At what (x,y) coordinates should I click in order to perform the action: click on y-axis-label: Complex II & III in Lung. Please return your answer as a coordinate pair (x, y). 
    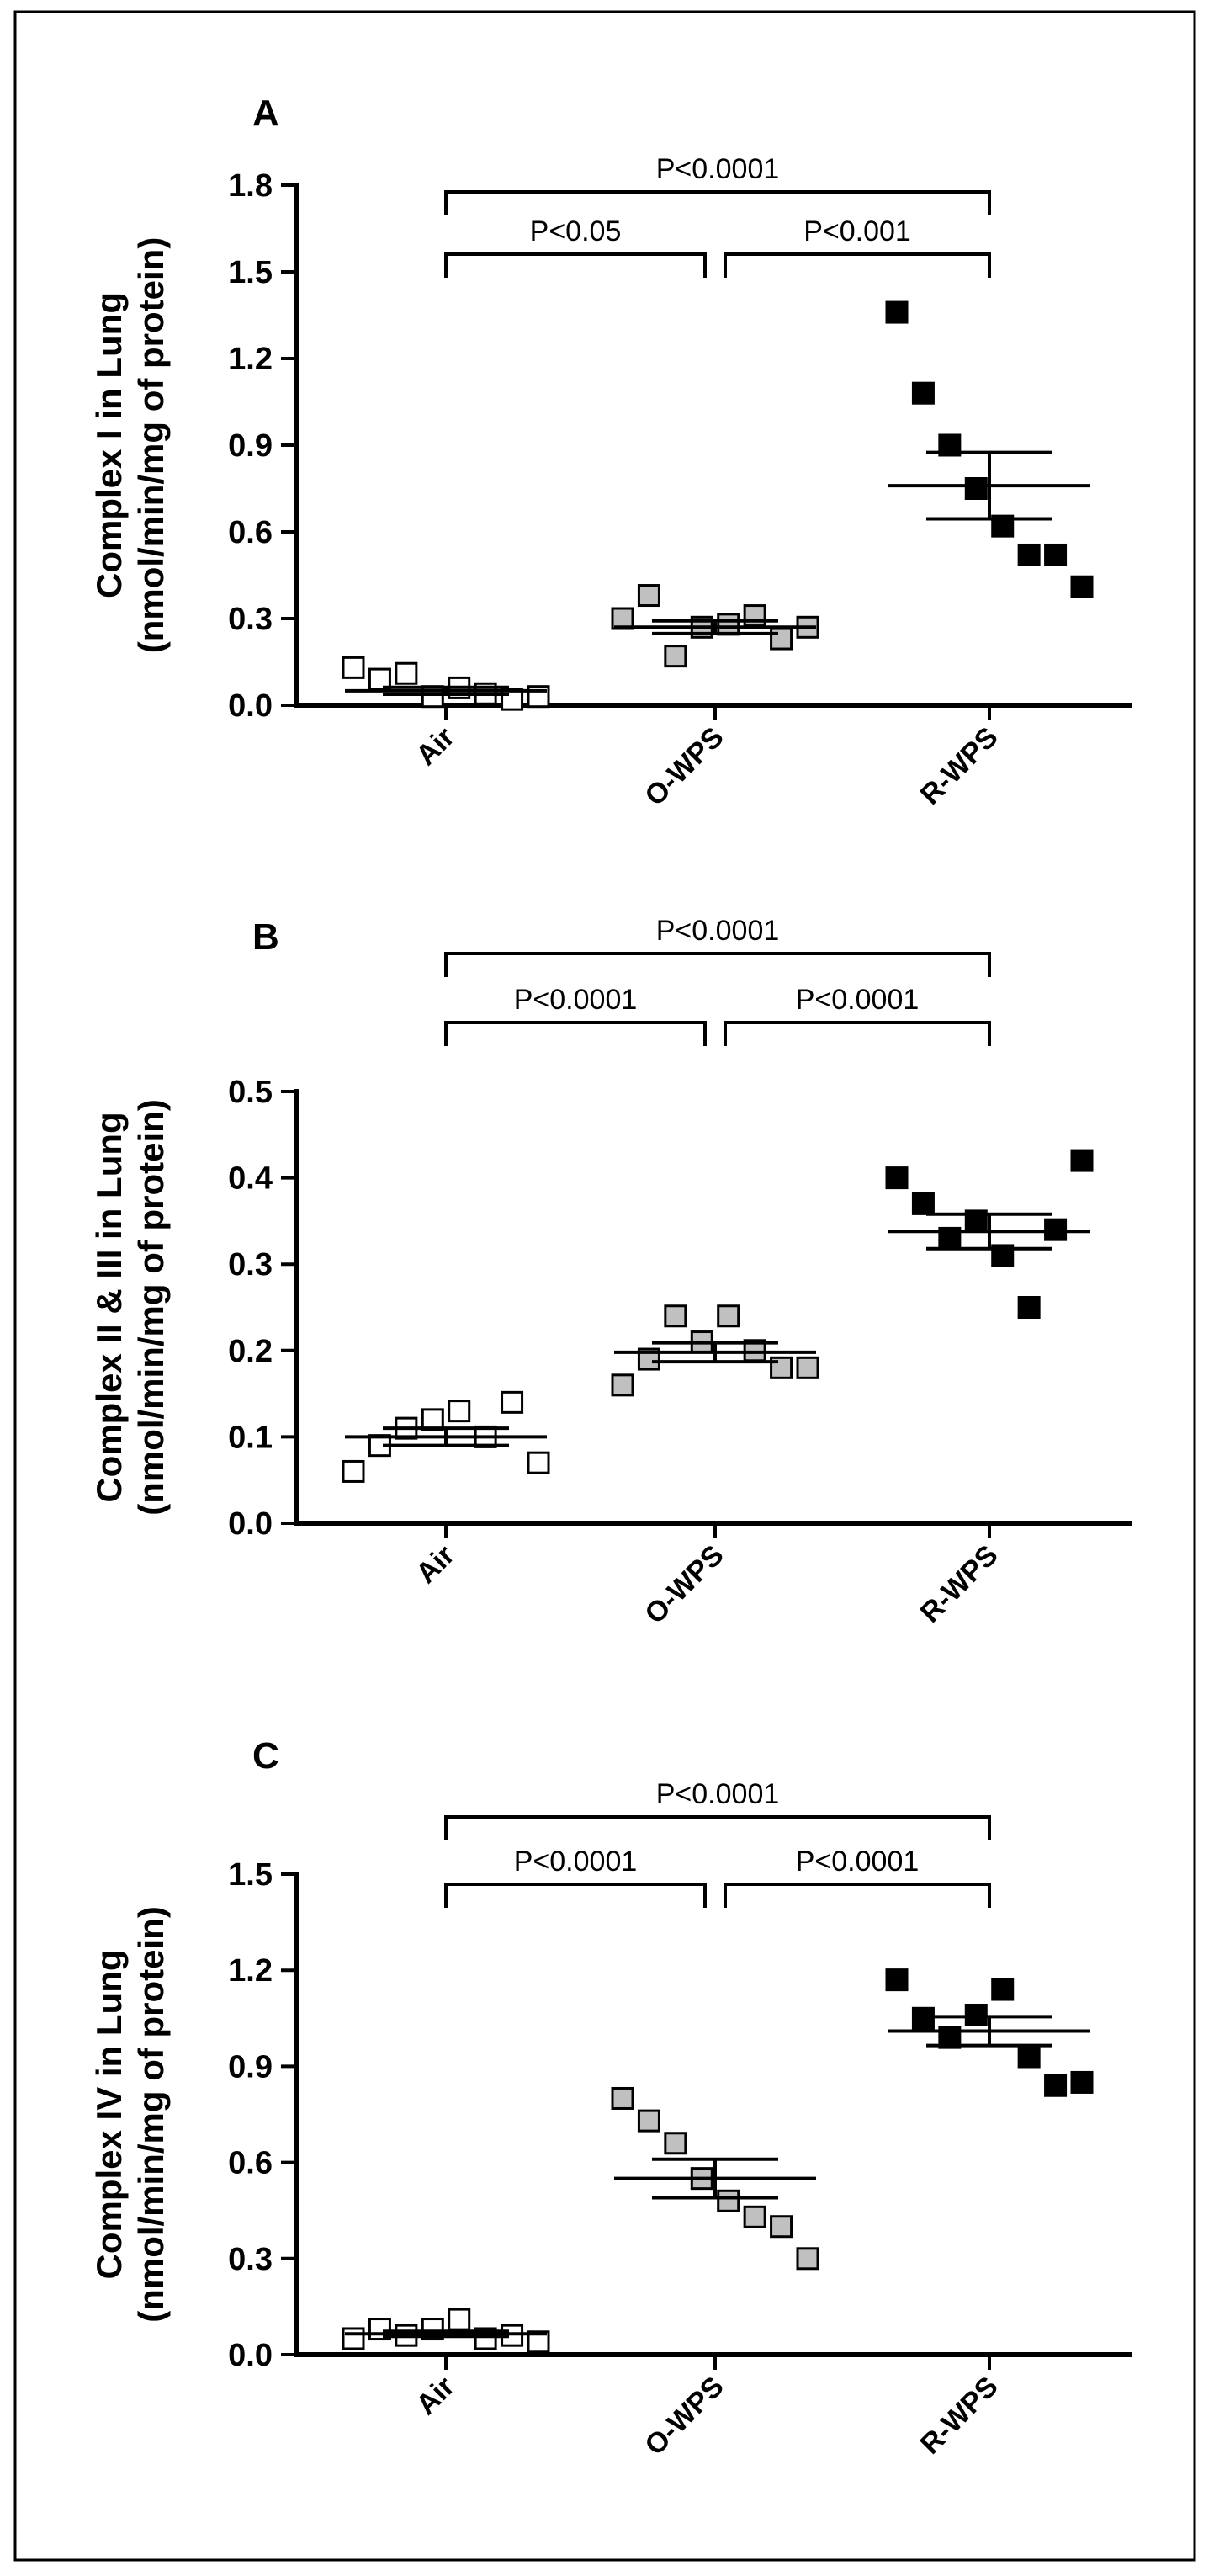
    Looking at the image, I should click on (109, 1307).